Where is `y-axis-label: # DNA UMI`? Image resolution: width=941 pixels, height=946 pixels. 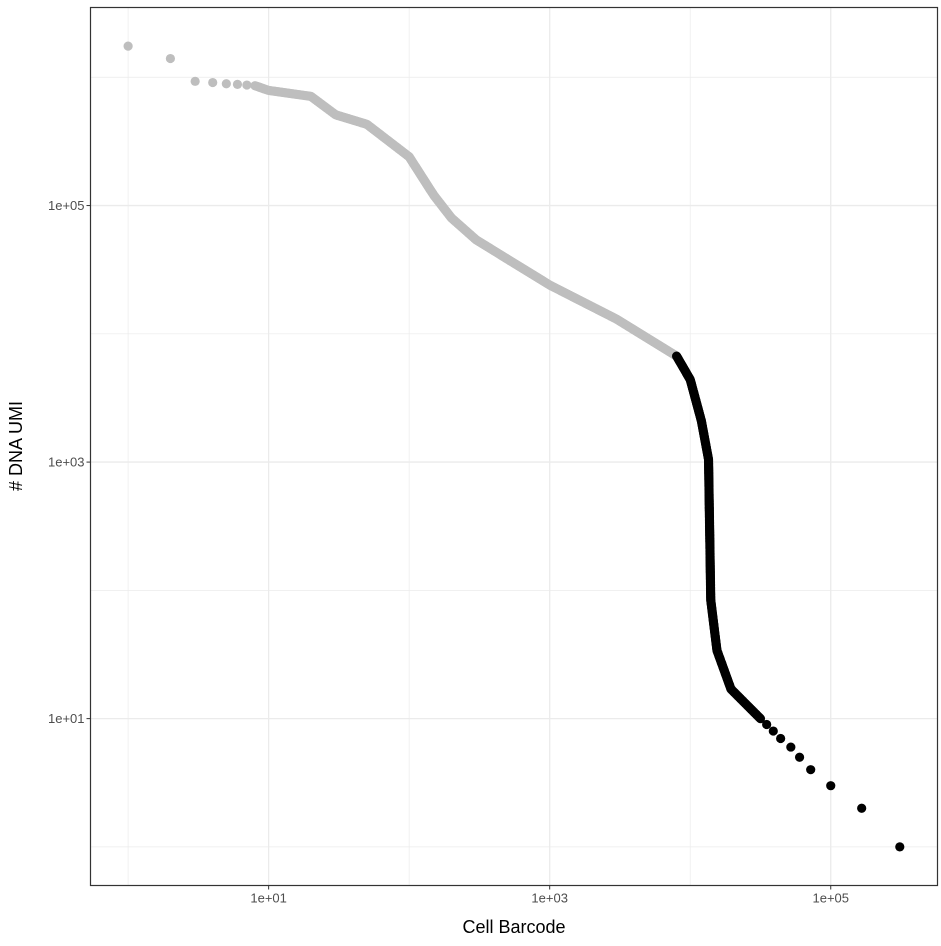 y-axis-label: # DNA UMI is located at coordinates (16, 446).